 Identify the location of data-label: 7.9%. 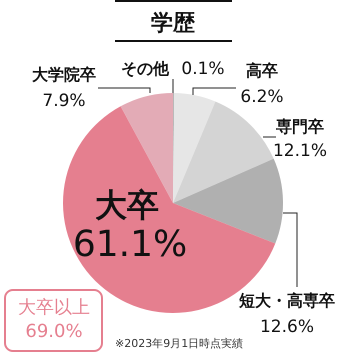
(64, 101).